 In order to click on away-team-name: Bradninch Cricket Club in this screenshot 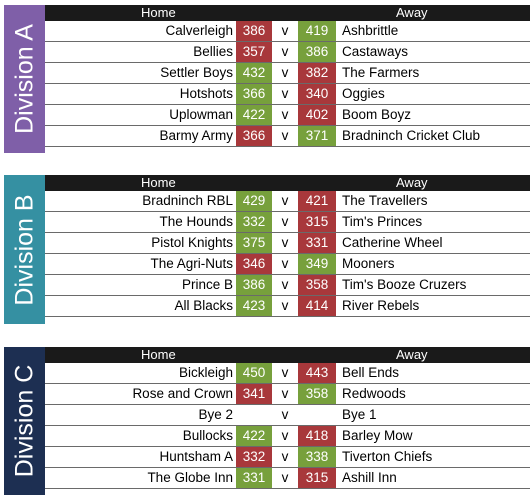, I will do `click(411, 135)`.